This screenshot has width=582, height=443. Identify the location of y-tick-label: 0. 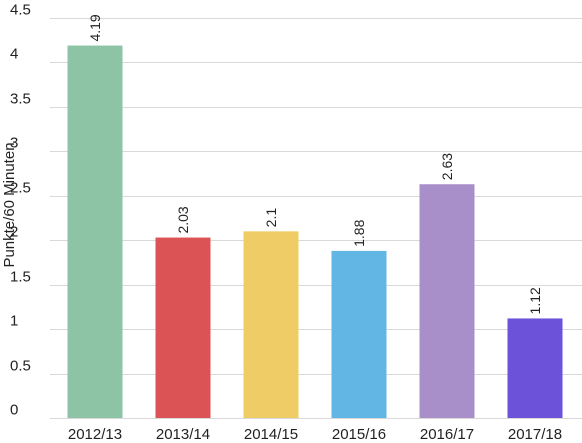
(14, 410).